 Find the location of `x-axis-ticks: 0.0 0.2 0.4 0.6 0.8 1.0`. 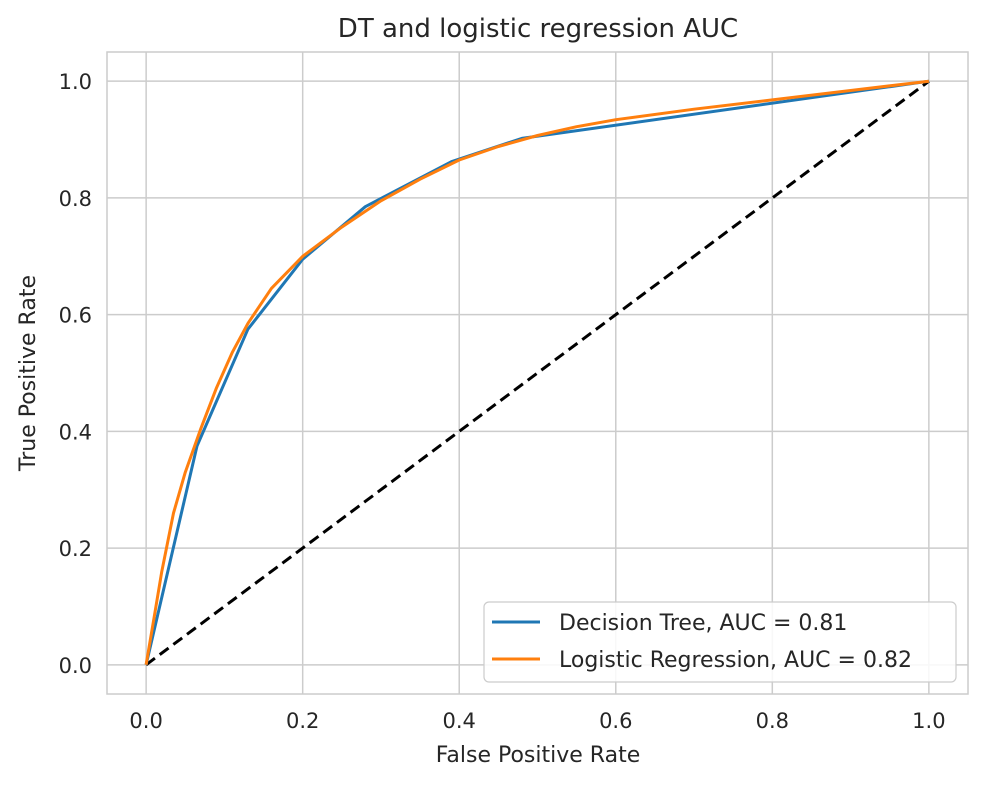

x-axis-ticks: 0.0 0.2 0.4 0.6 0.8 1.0 is located at coordinates (537, 721).